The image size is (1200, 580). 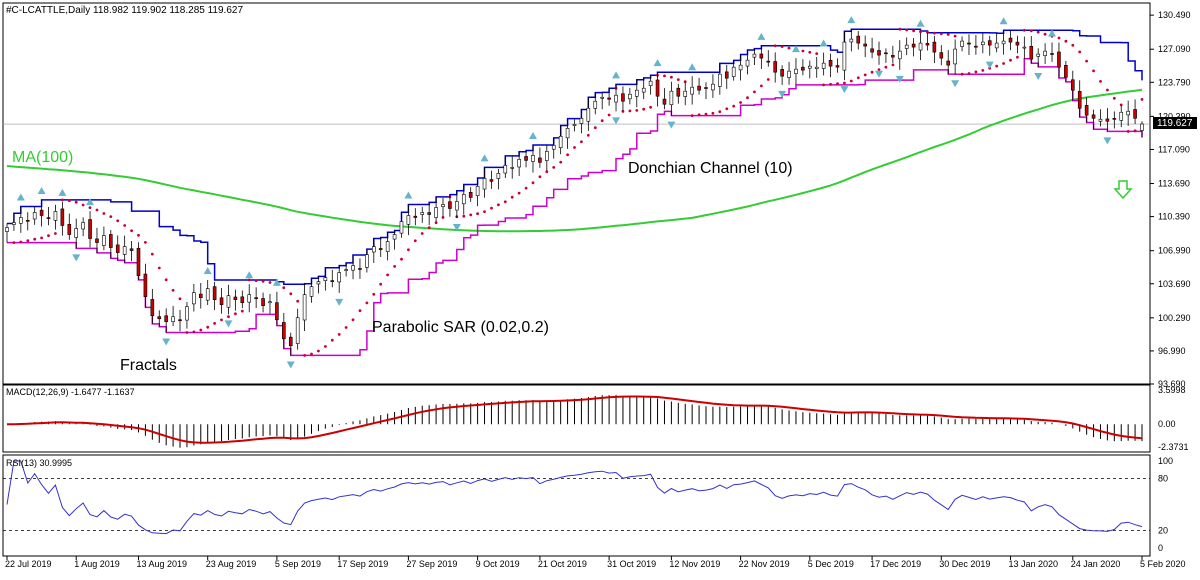 What do you see at coordinates (1174, 284) in the screenshot?
I see `y-tick-label: 103.690` at bounding box center [1174, 284].